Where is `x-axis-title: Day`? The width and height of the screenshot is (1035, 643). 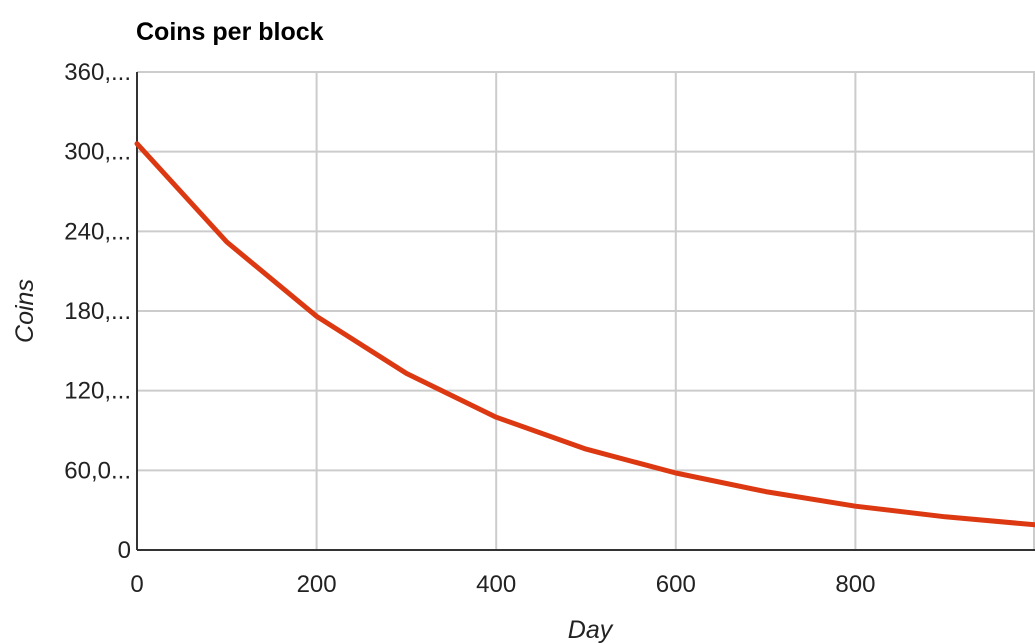
x-axis-title: Day is located at coordinates (591, 629).